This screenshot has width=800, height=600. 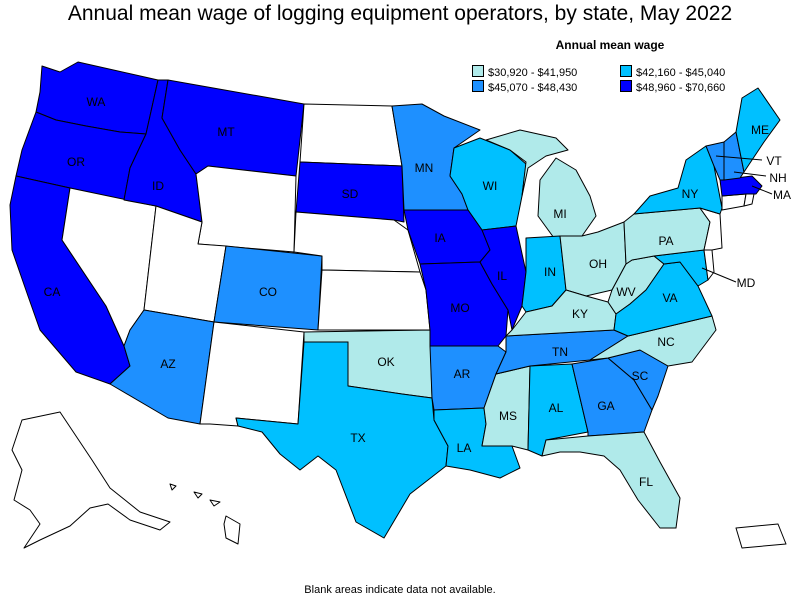 I want to click on label-NY: NY, so click(x=690, y=194).